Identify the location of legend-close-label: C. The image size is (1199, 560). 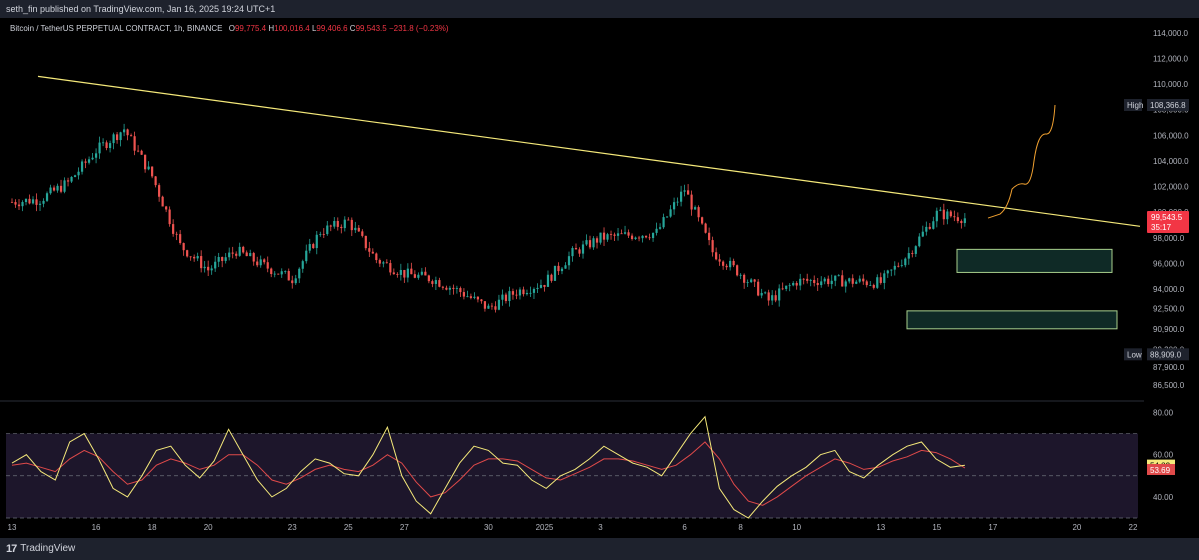
(352, 28).